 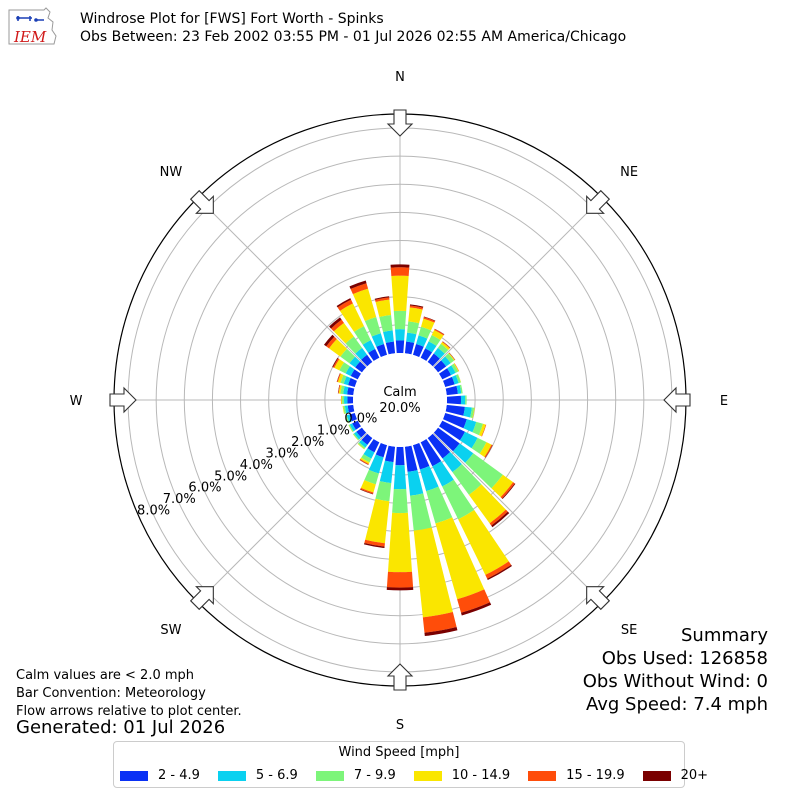 What do you see at coordinates (171, 172) in the screenshot?
I see `direction-label: NW` at bounding box center [171, 172].